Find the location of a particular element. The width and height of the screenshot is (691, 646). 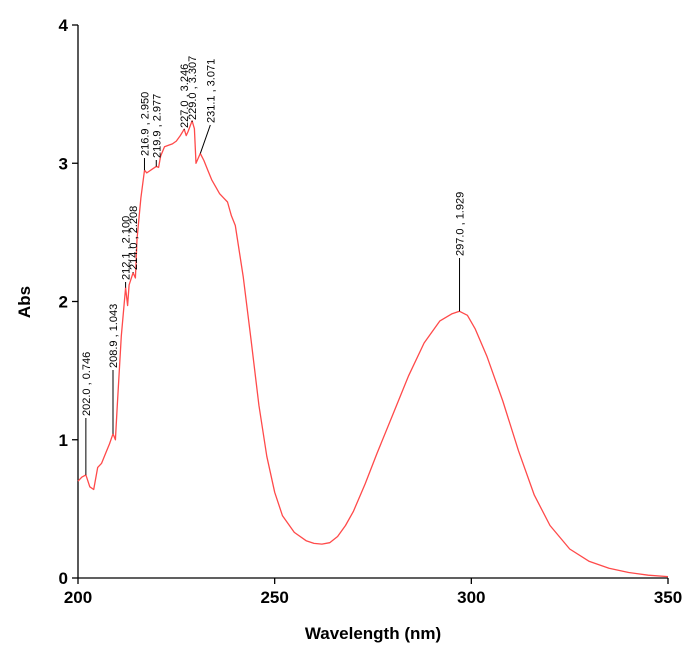

y-ticks: 0 1 2 3 4 is located at coordinates (68, 302).